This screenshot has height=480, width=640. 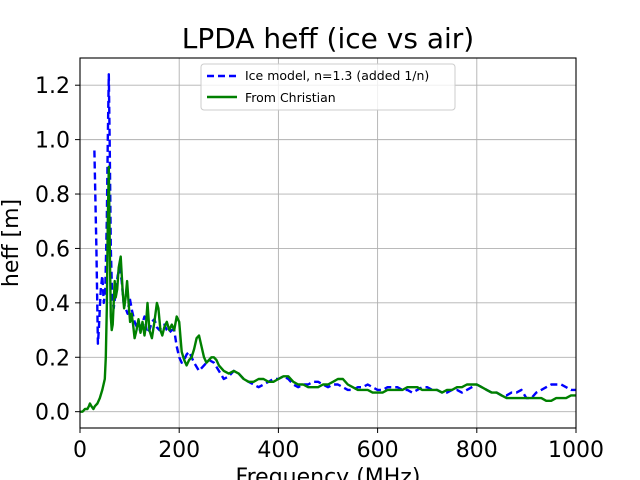 What do you see at coordinates (52, 304) in the screenshot?
I see `y-tick-label: 0.4` at bounding box center [52, 304].